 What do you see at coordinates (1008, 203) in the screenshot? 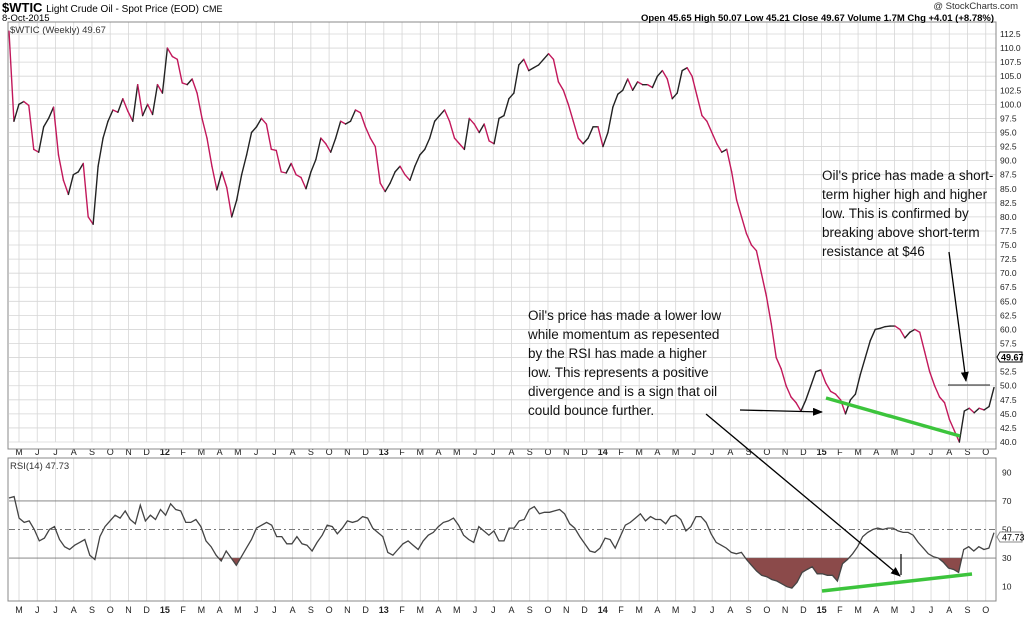
I see `price-tick-label: 82.5` at bounding box center [1008, 203].